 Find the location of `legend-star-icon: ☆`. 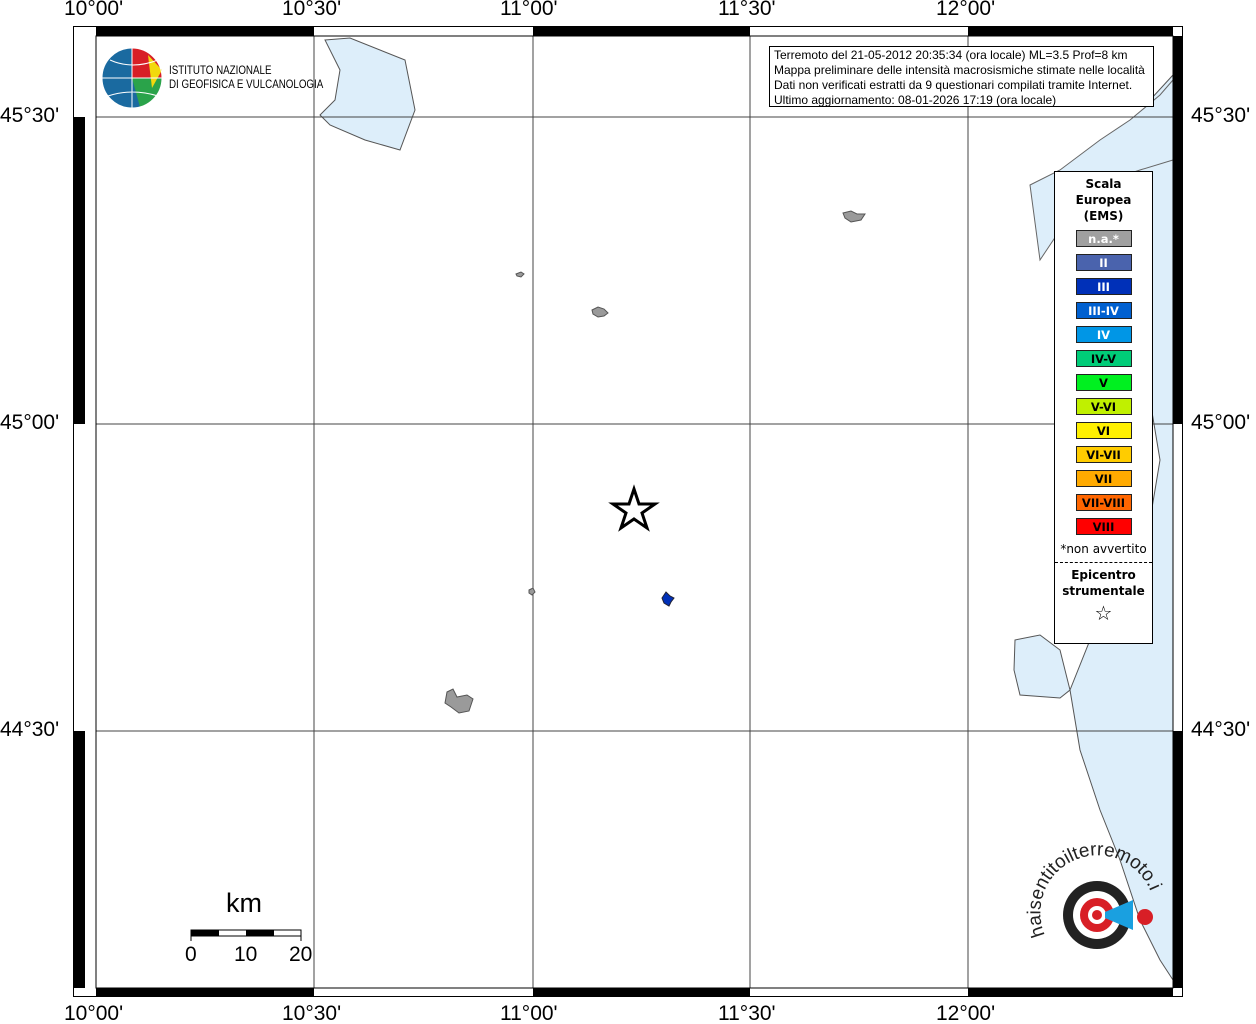

legend-star-icon: ☆ is located at coordinates (1103, 613).